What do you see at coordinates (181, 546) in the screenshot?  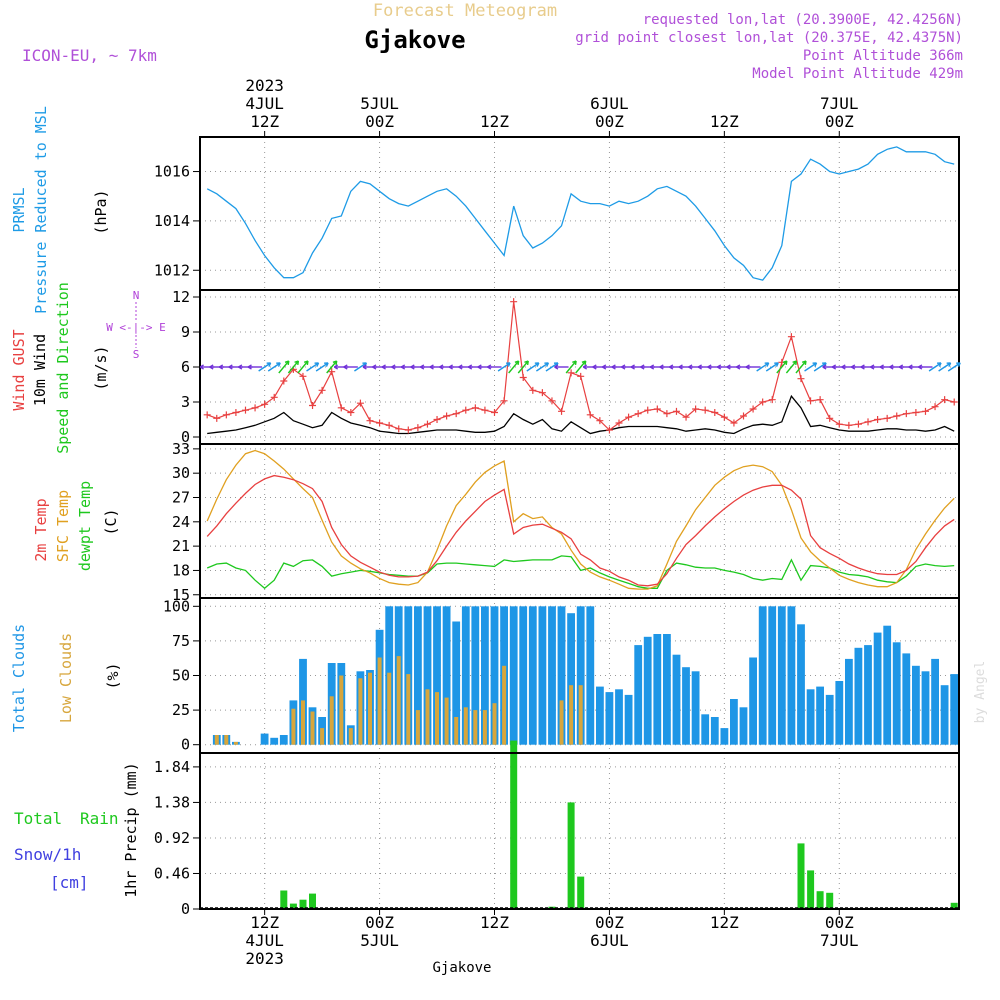 I see `y-tick-label: 21` at bounding box center [181, 546].